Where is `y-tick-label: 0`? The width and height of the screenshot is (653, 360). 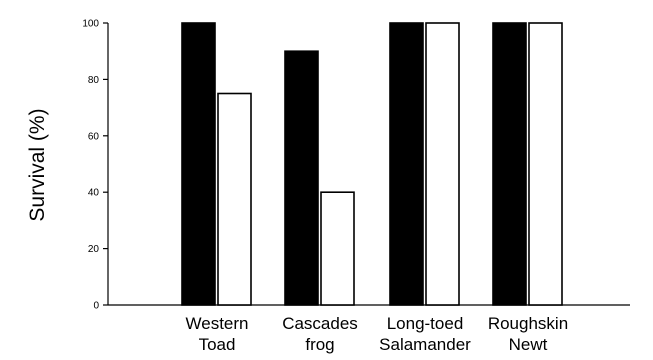
y-tick-label: 0 is located at coordinates (96, 306).